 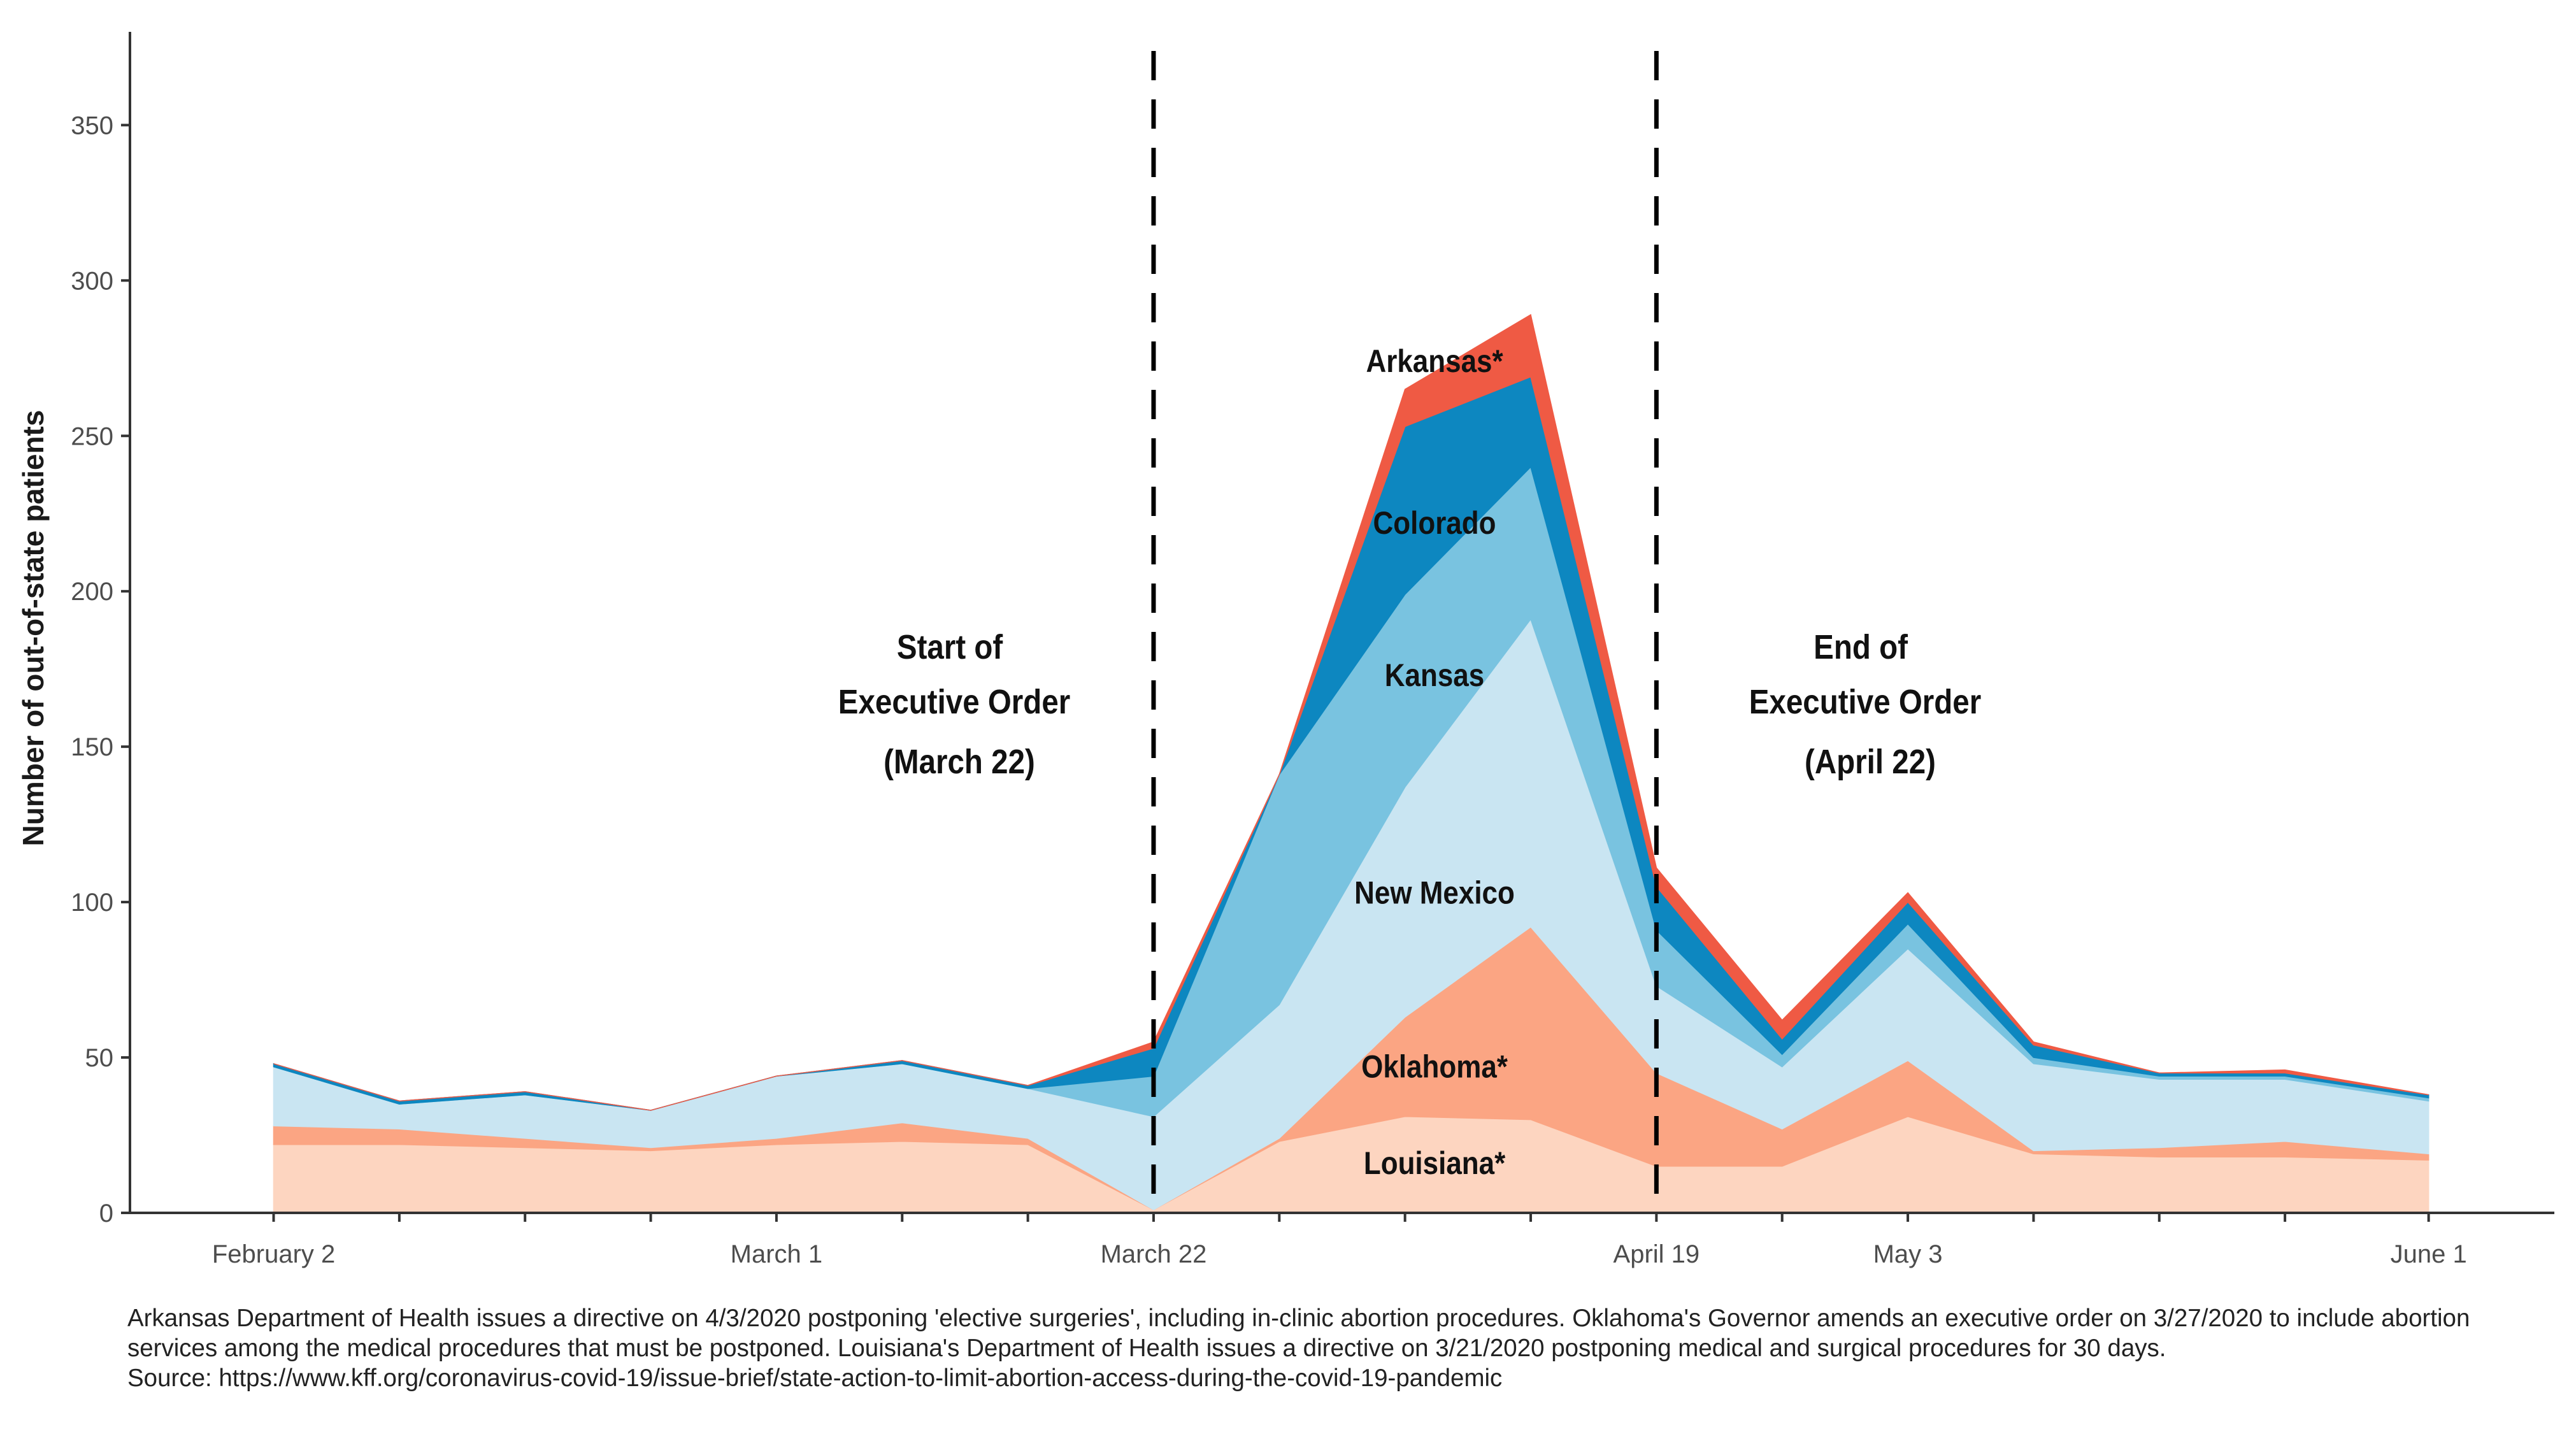 What do you see at coordinates (1435, 361) in the screenshot?
I see `series-label-arkansas: Arkansas*` at bounding box center [1435, 361].